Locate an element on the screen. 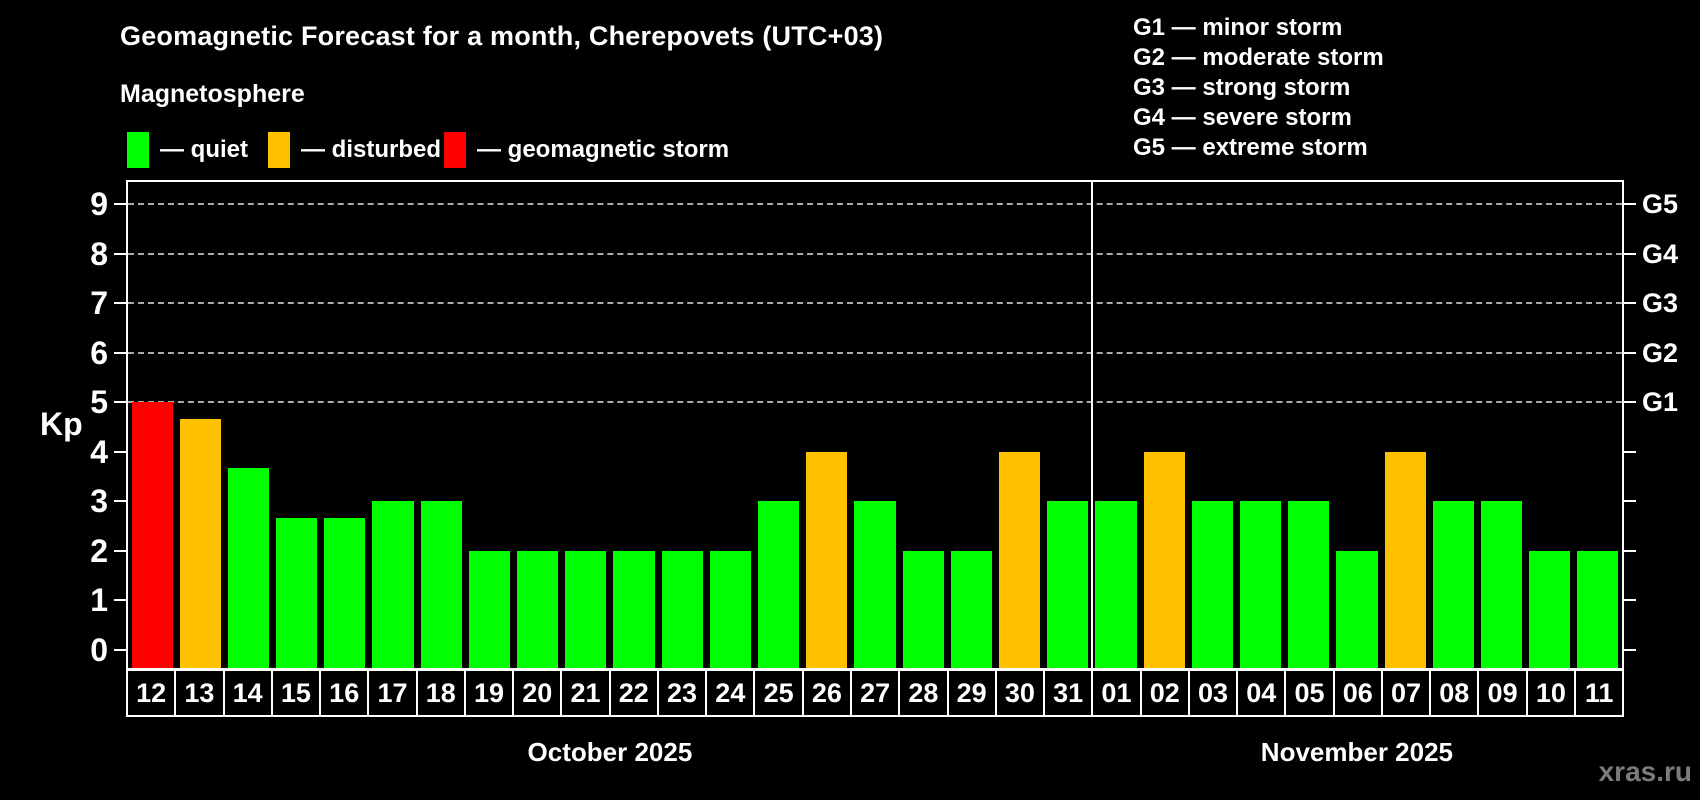 Image resolution: width=1700 pixels, height=800 pixels. day-cell: 28 is located at coordinates (922, 693).